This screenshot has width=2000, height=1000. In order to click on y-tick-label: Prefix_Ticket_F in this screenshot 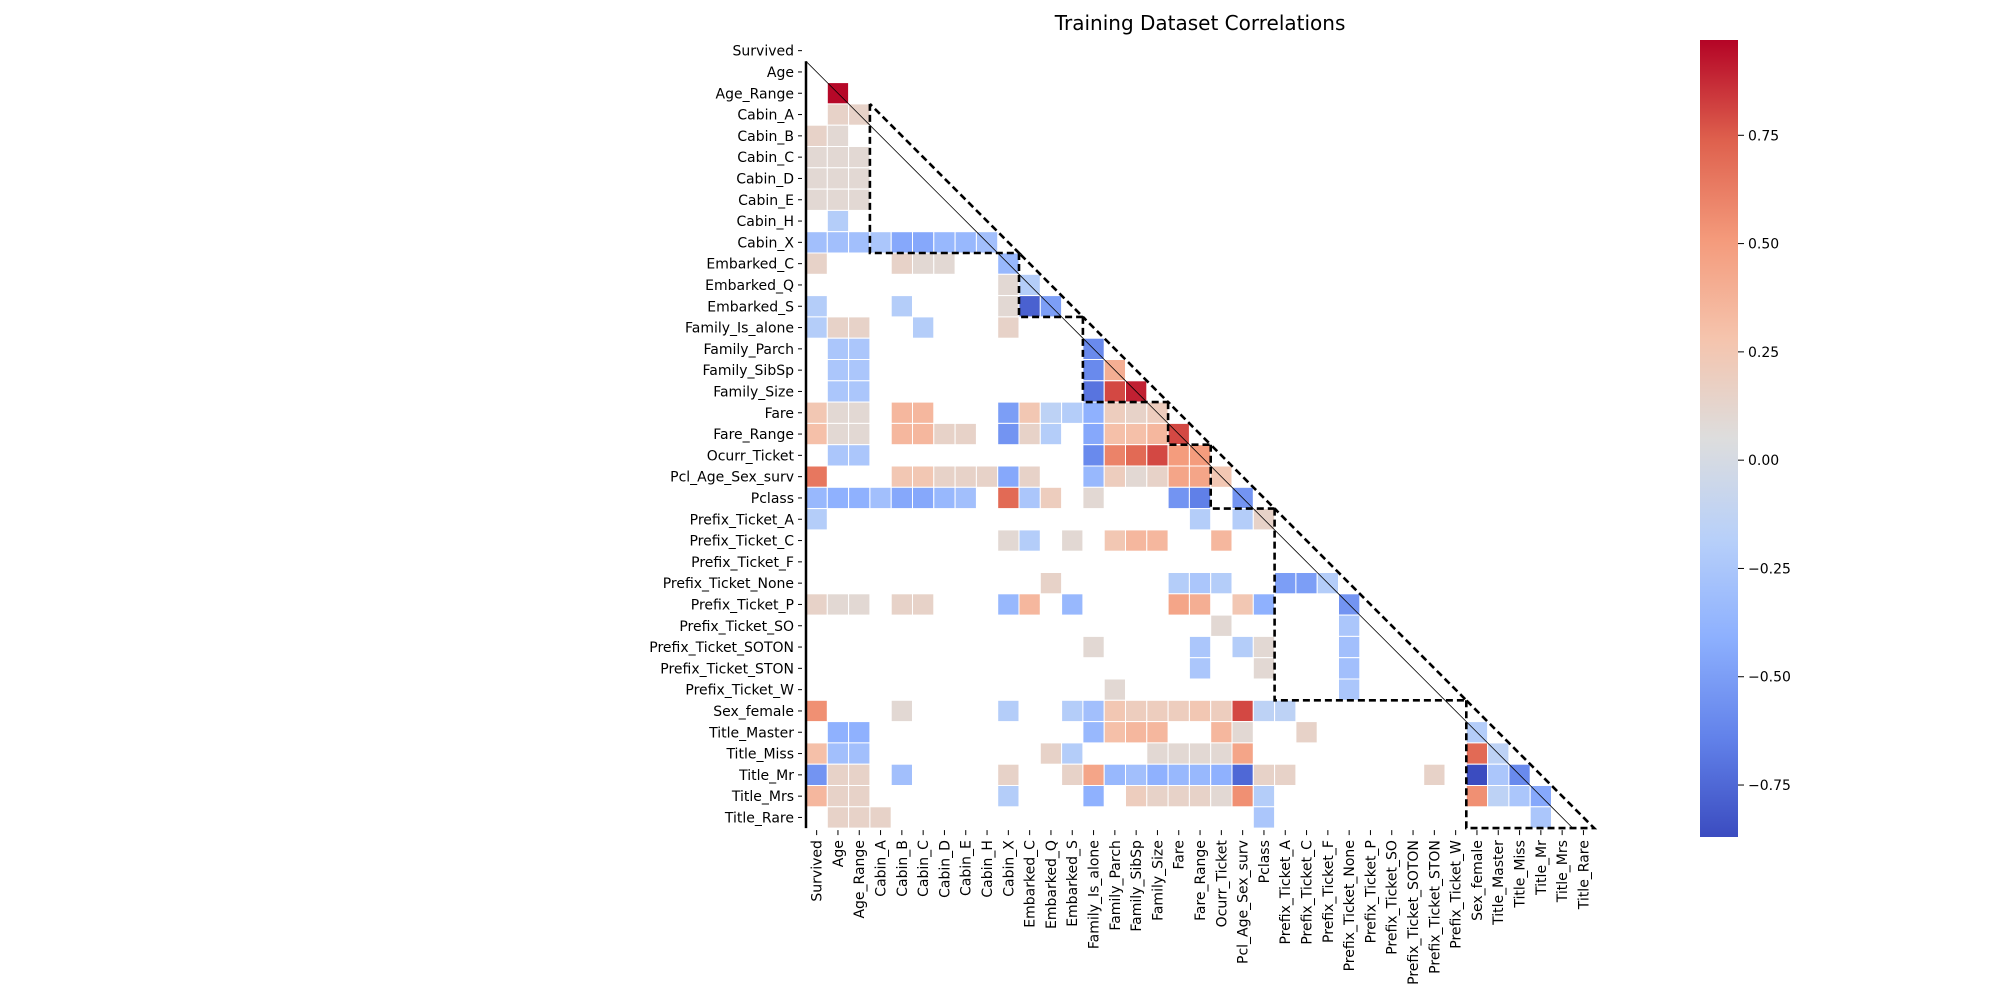, I will do `click(742, 563)`.